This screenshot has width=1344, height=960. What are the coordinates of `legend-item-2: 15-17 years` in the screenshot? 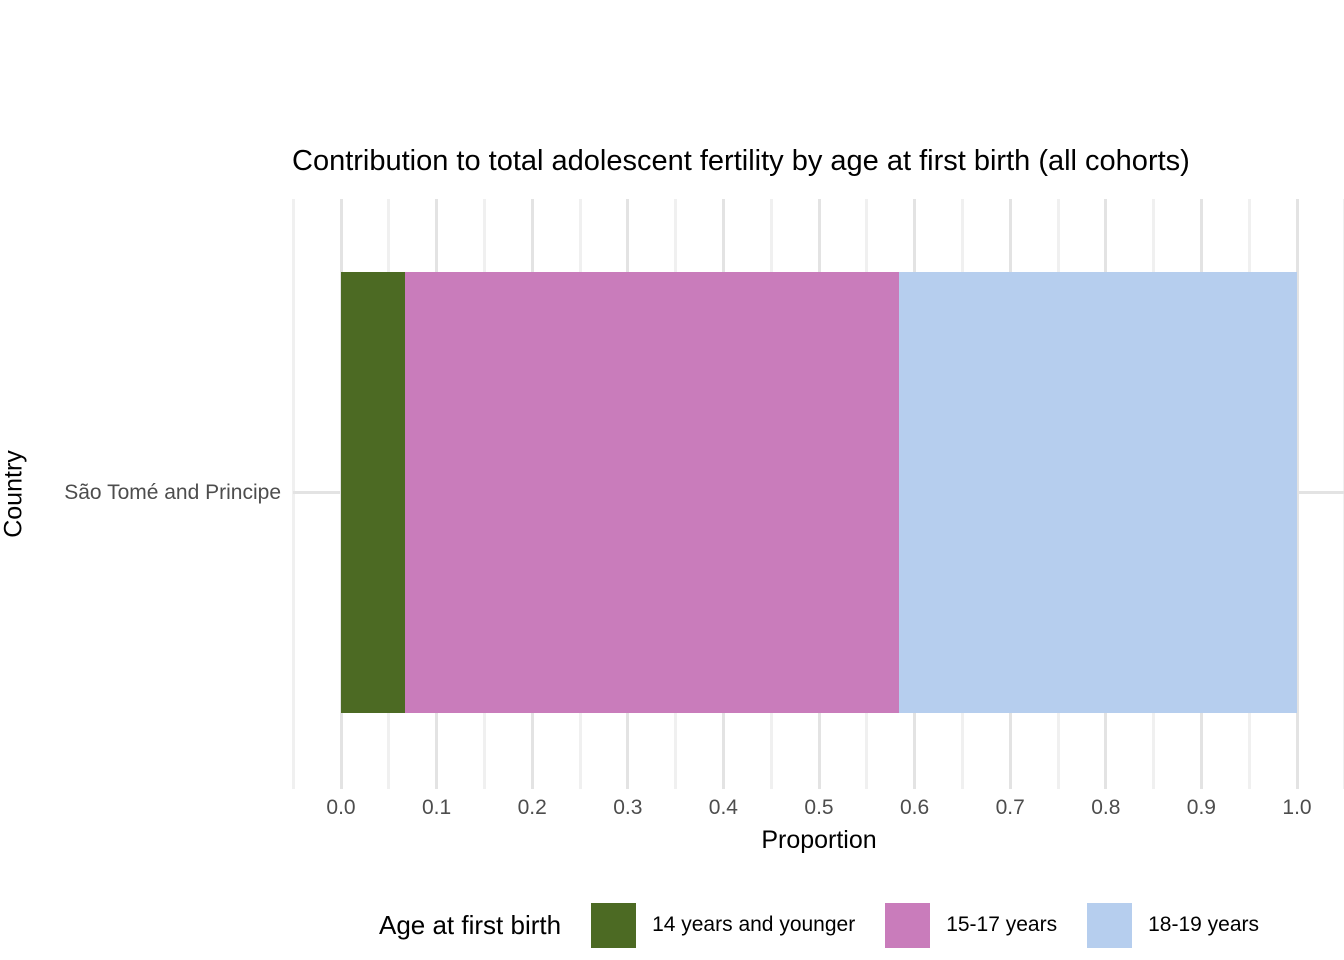 It's located at (971, 925).